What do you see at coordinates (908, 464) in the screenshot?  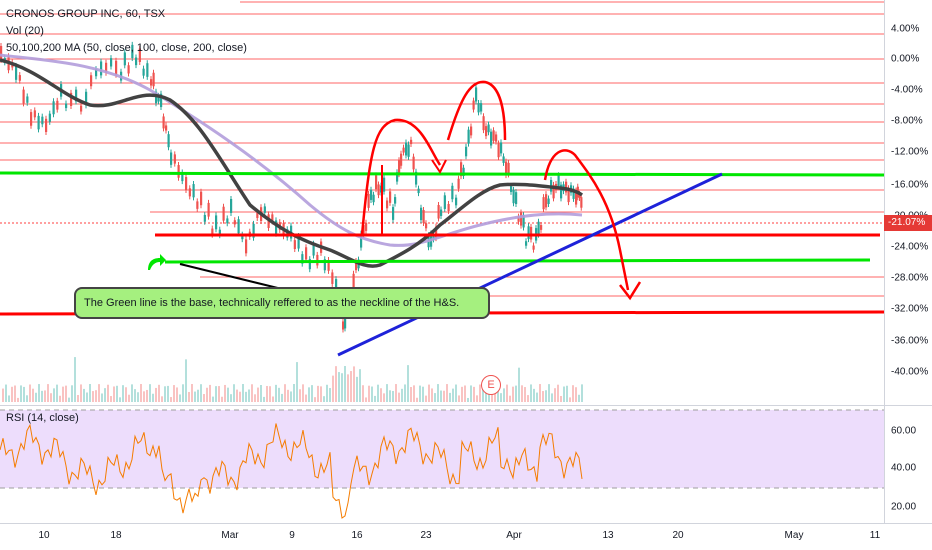 I see `rsi-axis: 60.00 40.00 20.00` at bounding box center [908, 464].